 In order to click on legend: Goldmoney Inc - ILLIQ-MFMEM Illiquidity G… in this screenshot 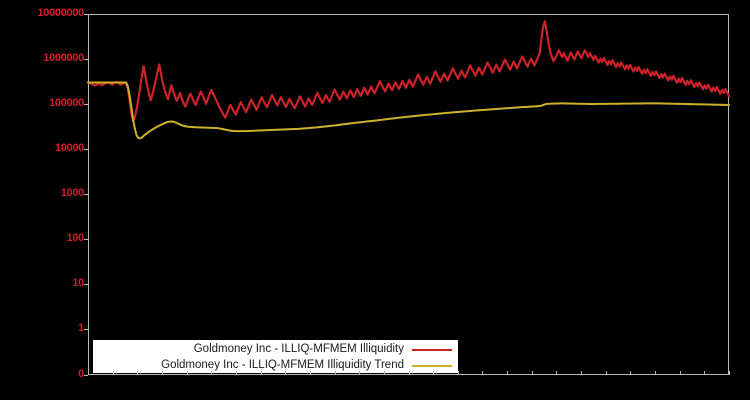, I will do `click(275, 356)`.